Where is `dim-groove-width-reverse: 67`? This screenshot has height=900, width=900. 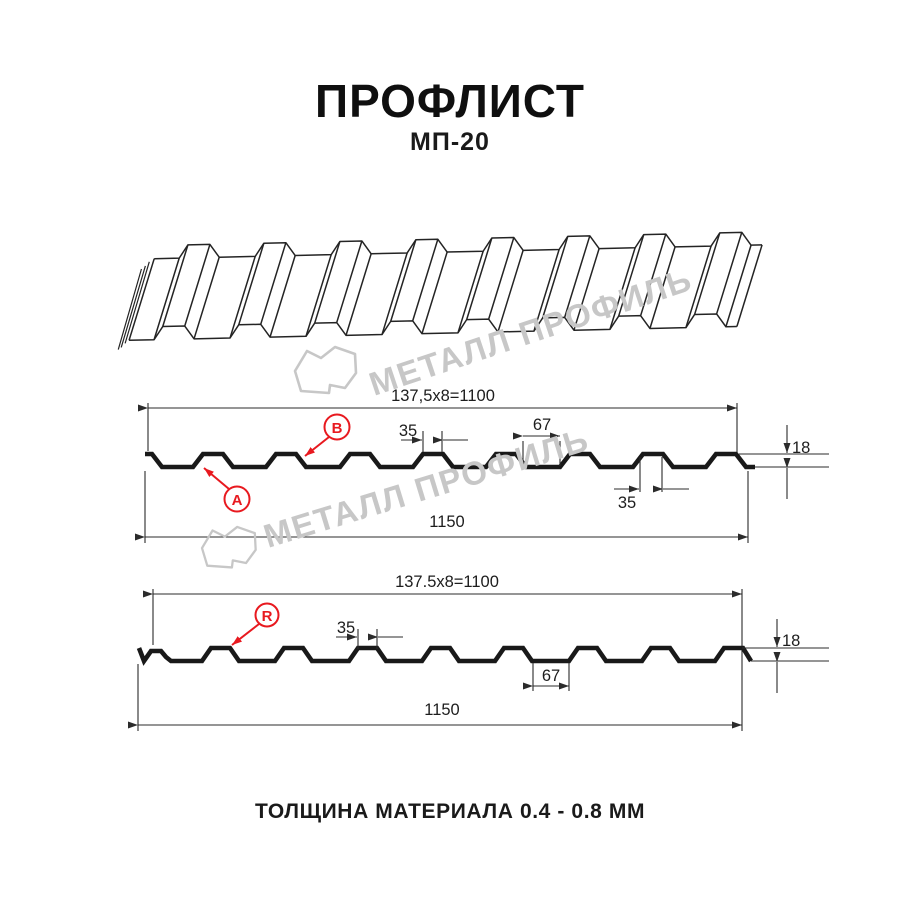 dim-groove-width-reverse: 67 is located at coordinates (546, 677).